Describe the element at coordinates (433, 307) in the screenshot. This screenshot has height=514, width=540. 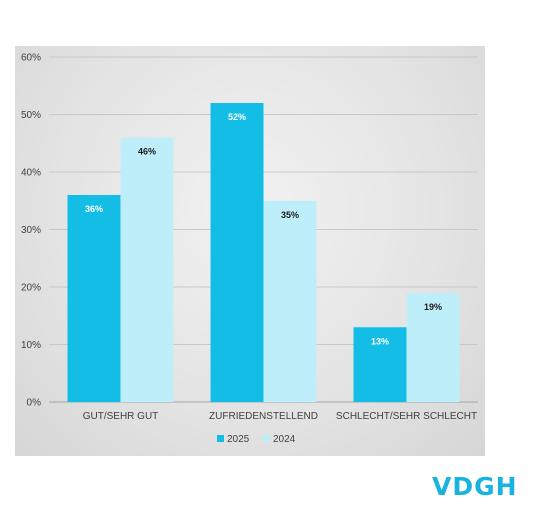
I see `data-label: 19%` at that location.